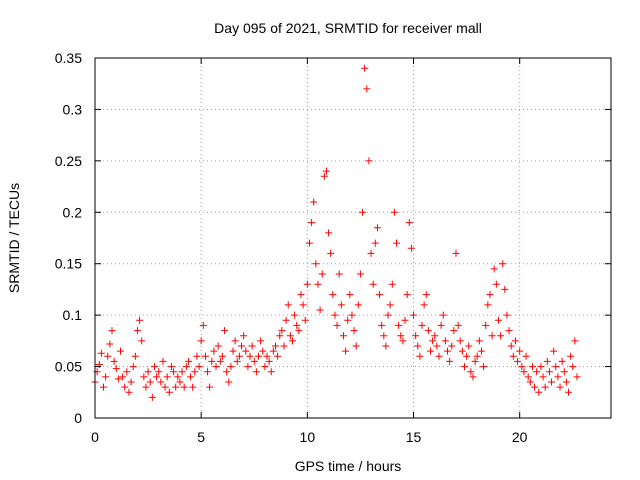 This screenshot has width=640, height=480. Describe the element at coordinates (520, 437) in the screenshot. I see `x-tick-label: 20` at that location.